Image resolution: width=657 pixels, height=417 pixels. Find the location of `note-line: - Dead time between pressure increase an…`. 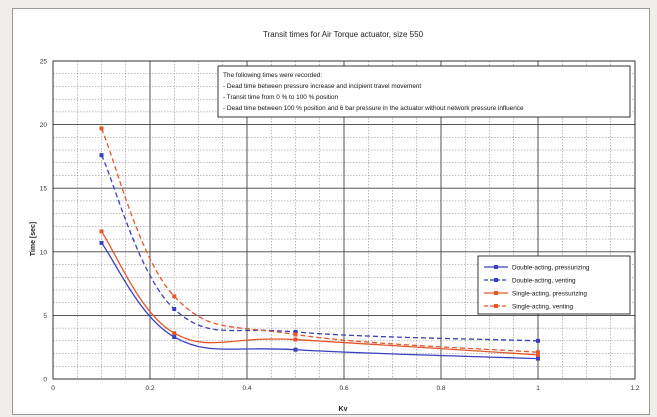

note-line: - Dead time between pressure increase an… is located at coordinates (322, 86).